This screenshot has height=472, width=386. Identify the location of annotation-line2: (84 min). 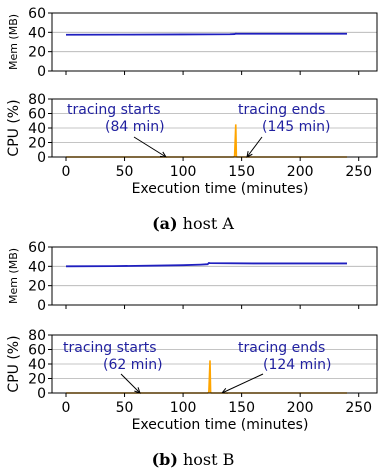
(135, 127).